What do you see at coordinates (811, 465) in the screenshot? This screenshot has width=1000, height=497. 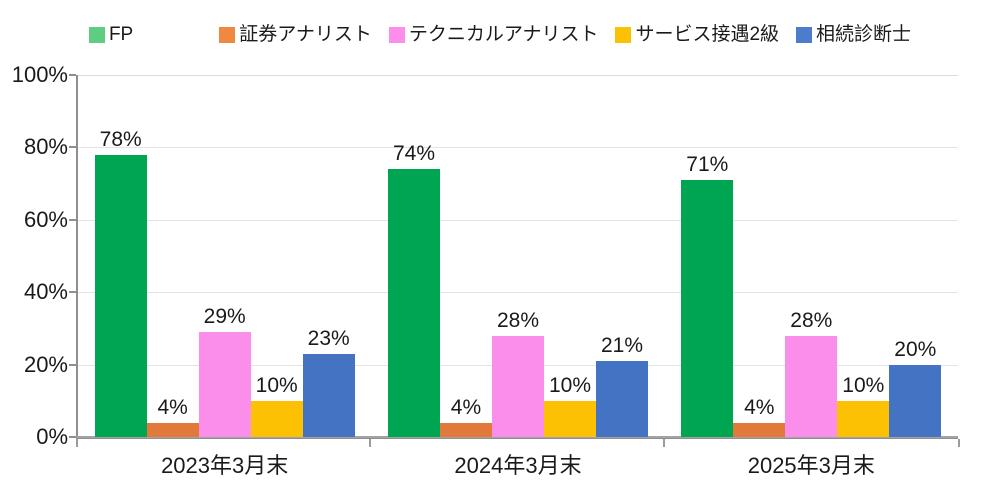 I see `x-axis-label-2: 2025年3月末` at bounding box center [811, 465].